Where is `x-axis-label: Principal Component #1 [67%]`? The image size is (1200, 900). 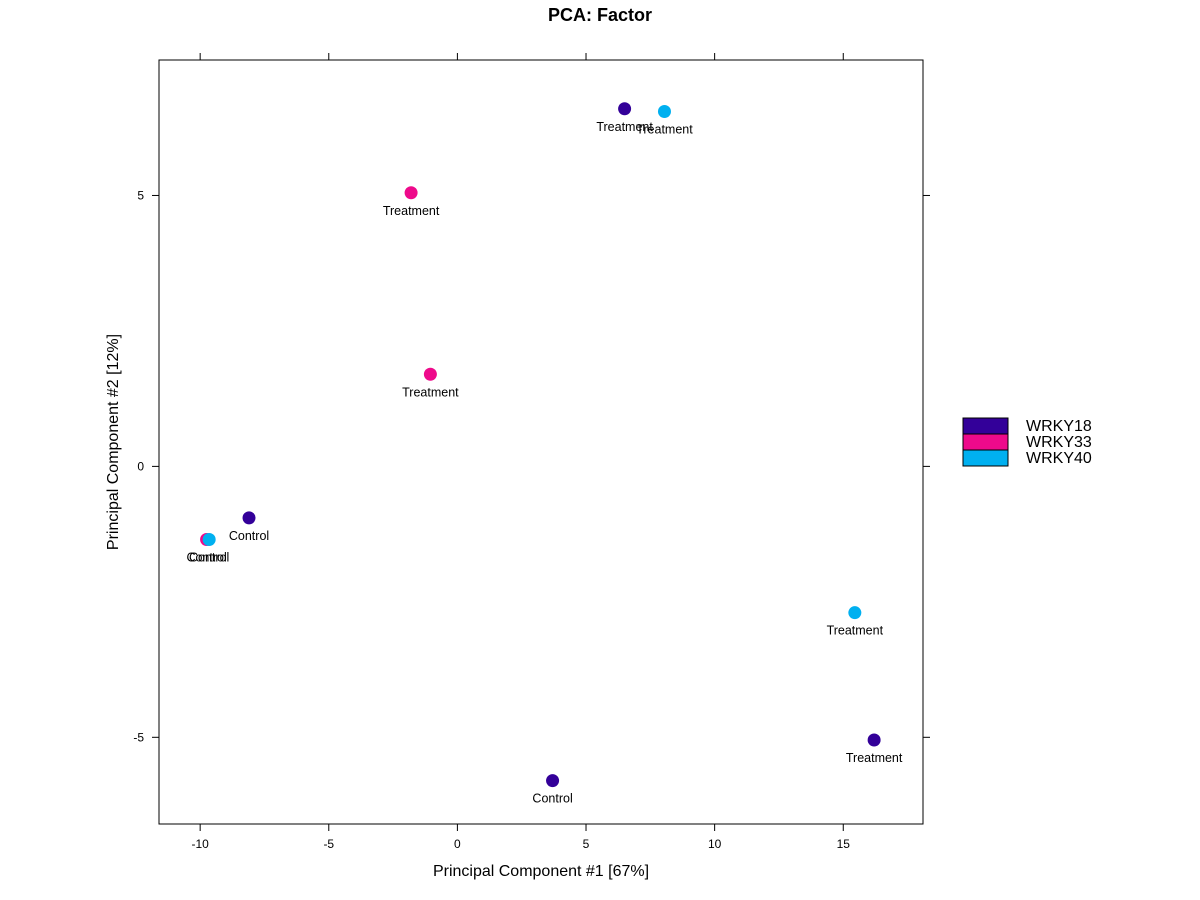 x-axis-label: Principal Component #1 [67%] is located at coordinates (541, 871).